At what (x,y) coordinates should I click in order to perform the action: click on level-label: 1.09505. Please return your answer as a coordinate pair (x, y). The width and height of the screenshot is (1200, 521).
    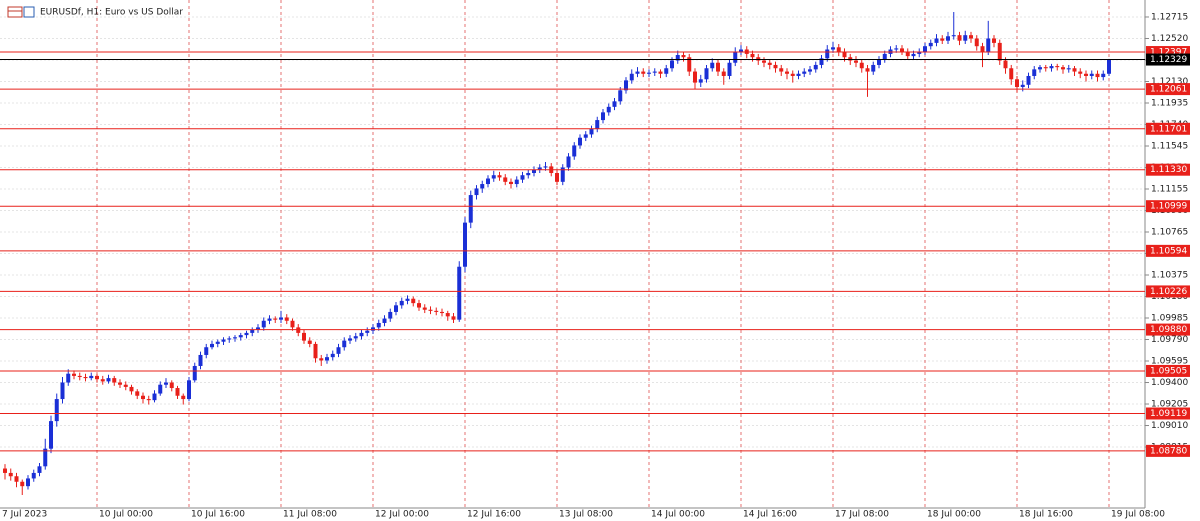
    Looking at the image, I should click on (1168, 371).